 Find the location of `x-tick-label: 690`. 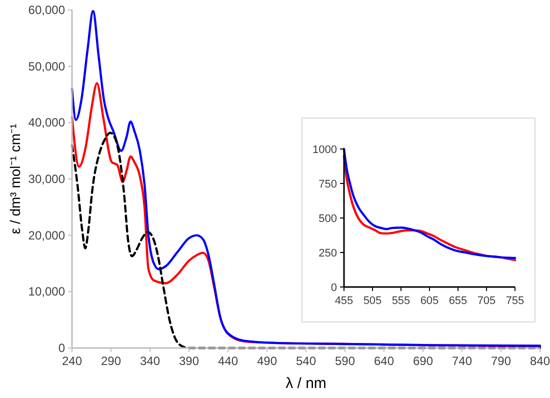

x-tick-label: 690 is located at coordinates (423, 361).